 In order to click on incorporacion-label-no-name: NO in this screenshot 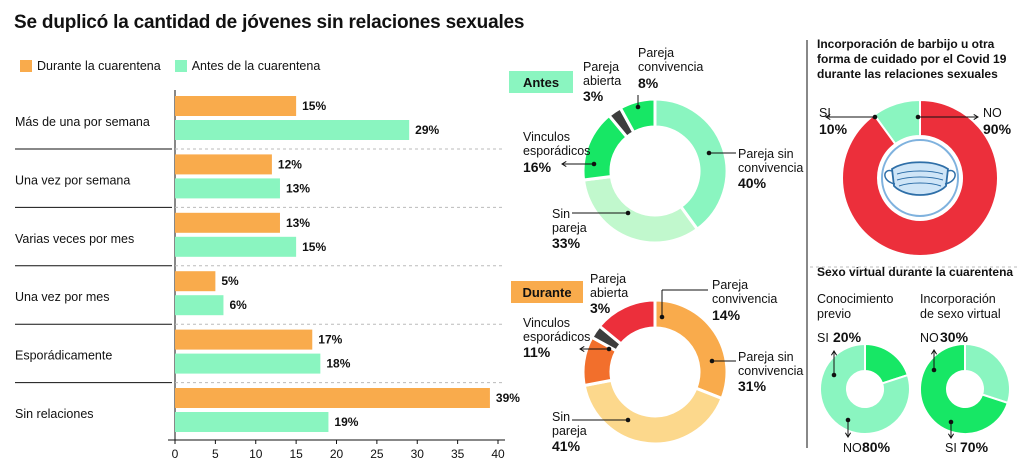, I will do `click(929, 338)`.